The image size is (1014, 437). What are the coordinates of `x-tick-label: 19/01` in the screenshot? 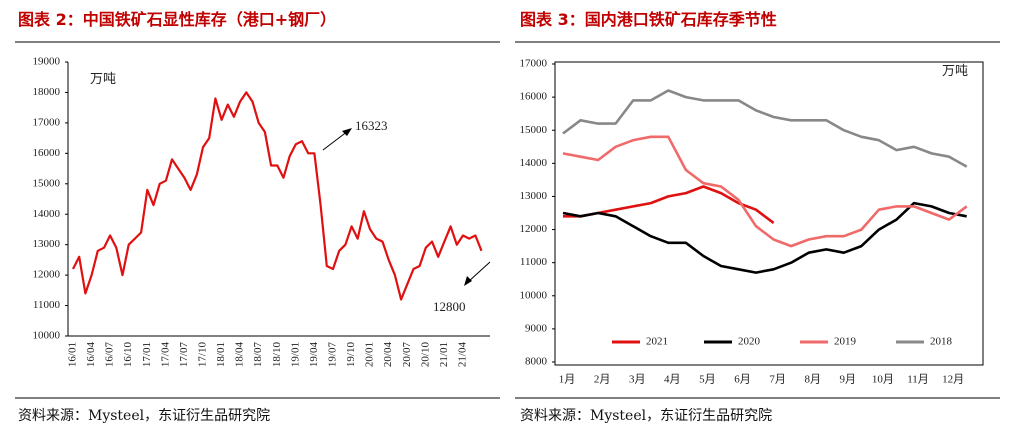 It's located at (295, 354).